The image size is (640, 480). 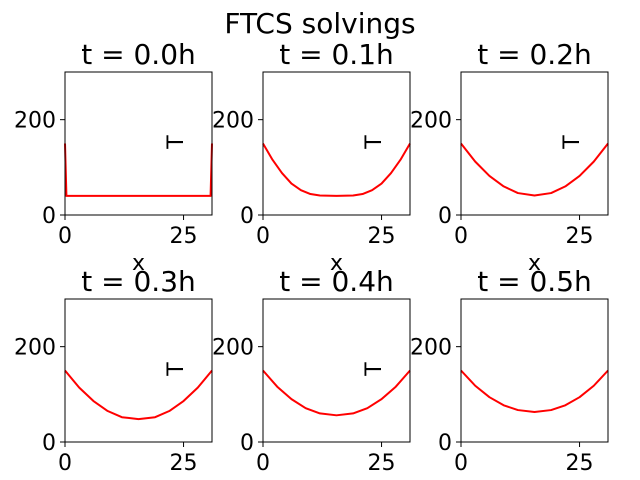 I want to click on chart-title: t = 0.3h, so click(x=138, y=281).